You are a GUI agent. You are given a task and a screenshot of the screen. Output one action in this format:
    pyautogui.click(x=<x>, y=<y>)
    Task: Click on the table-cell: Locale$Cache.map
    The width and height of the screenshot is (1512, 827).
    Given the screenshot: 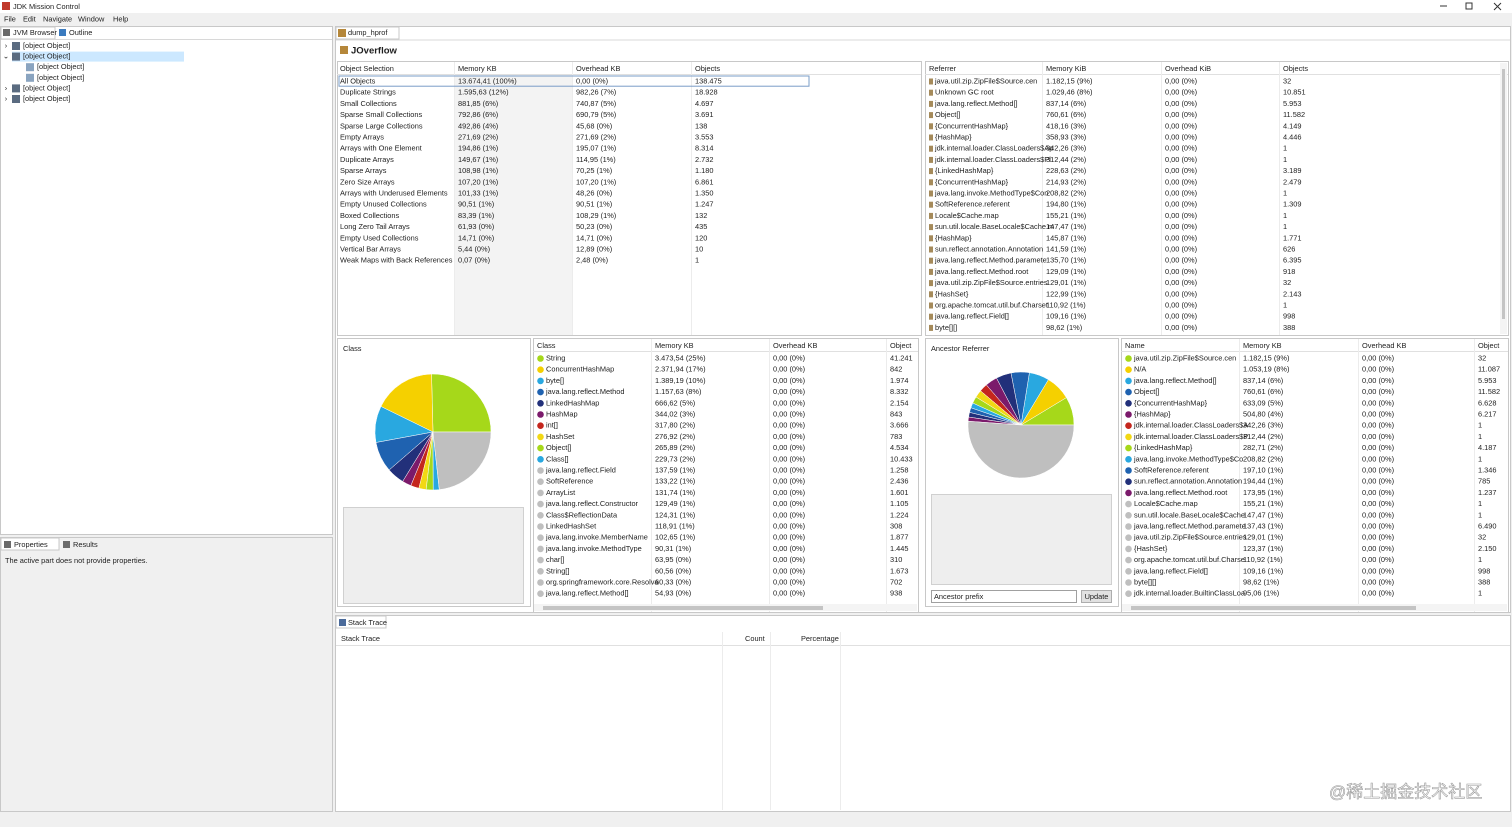 What is the action you would take?
    pyautogui.click(x=967, y=215)
    